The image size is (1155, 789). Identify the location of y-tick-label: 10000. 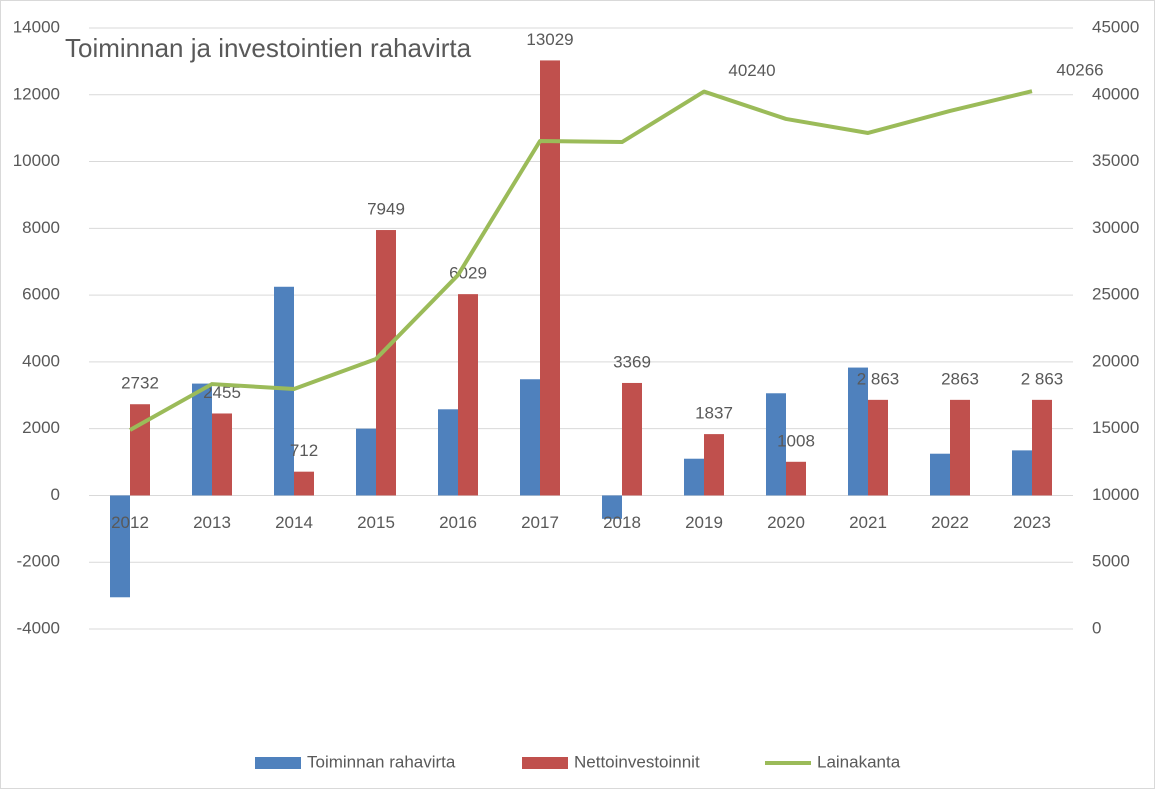
(36, 160).